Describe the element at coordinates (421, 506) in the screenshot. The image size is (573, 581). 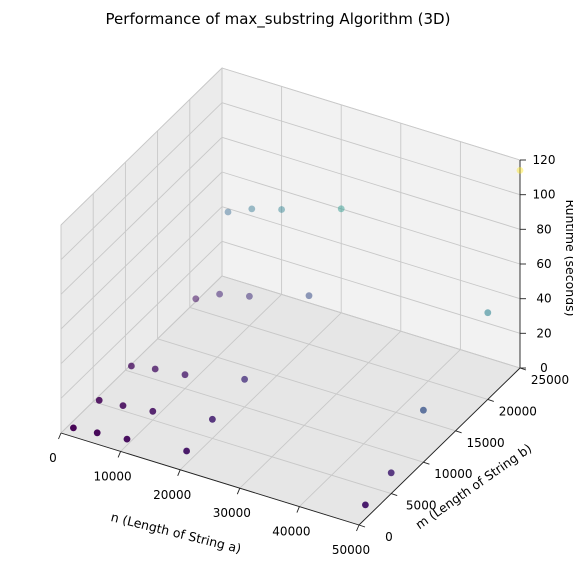
I see `y-tick-label: 5000` at that location.